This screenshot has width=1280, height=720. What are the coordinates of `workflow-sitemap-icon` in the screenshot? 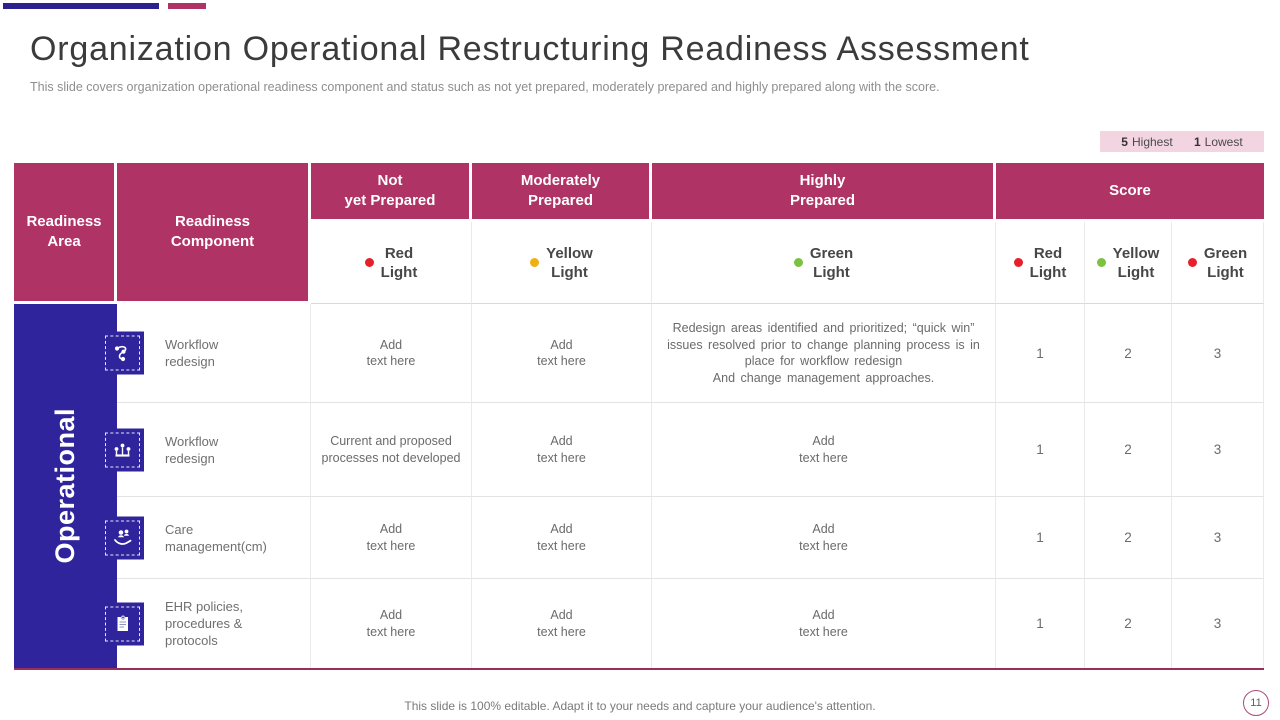 It's located at (122, 449).